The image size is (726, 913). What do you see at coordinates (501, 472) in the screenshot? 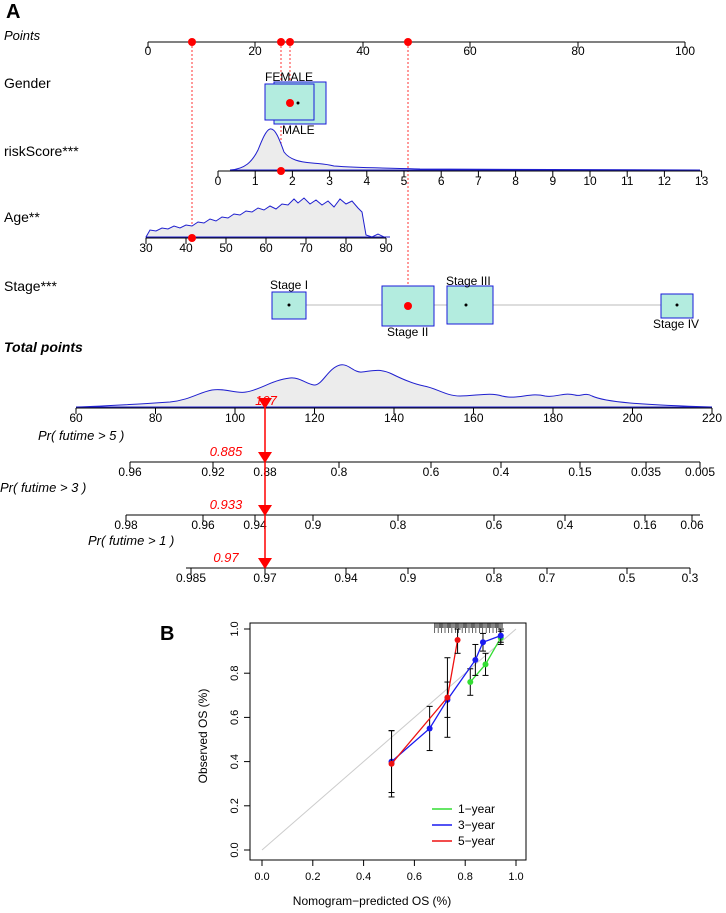
I see `pr5-tick-label: 0.4` at bounding box center [501, 472].